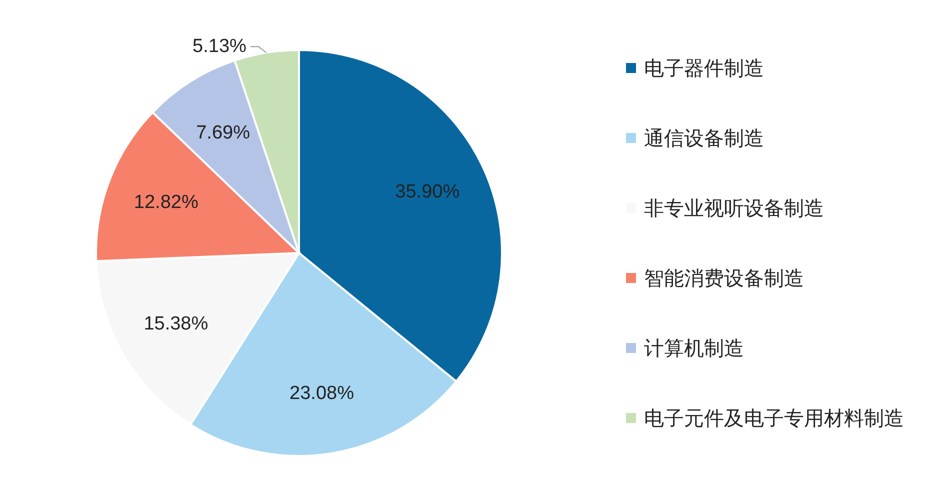 The width and height of the screenshot is (952, 486). I want to click on data-label: 7.69%, so click(223, 133).